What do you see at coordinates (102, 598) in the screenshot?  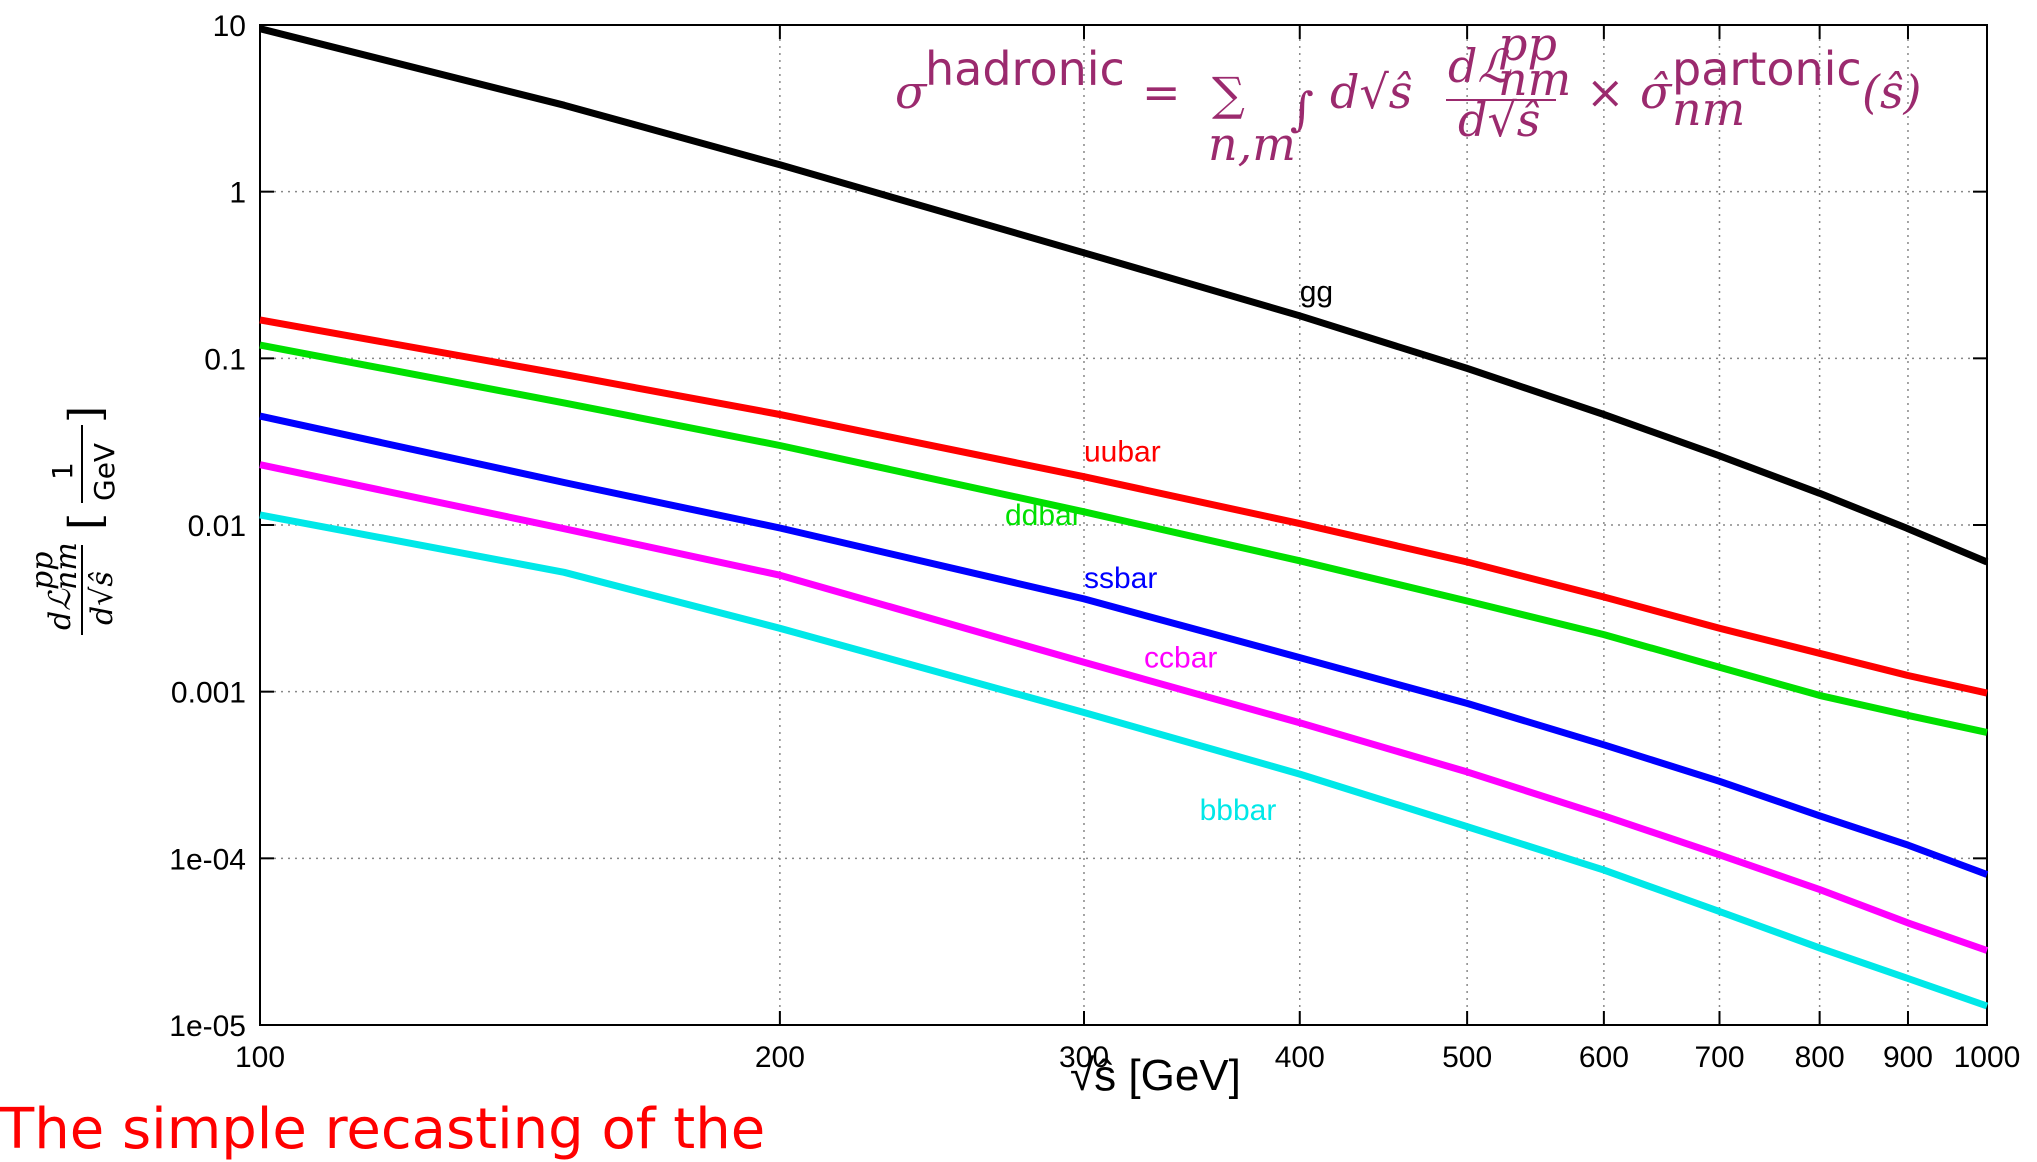 I see `y-axis-denominator: d√ŝ` at bounding box center [102, 598].